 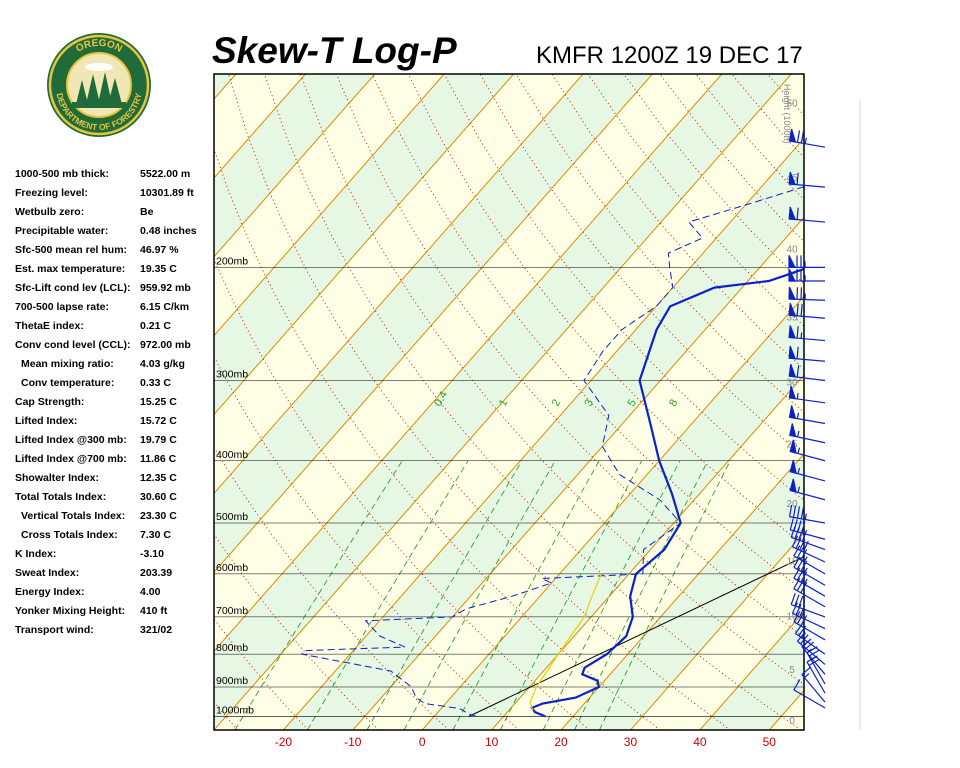 What do you see at coordinates (232, 648) in the screenshot?
I see `pressure-label: 800mb` at bounding box center [232, 648].